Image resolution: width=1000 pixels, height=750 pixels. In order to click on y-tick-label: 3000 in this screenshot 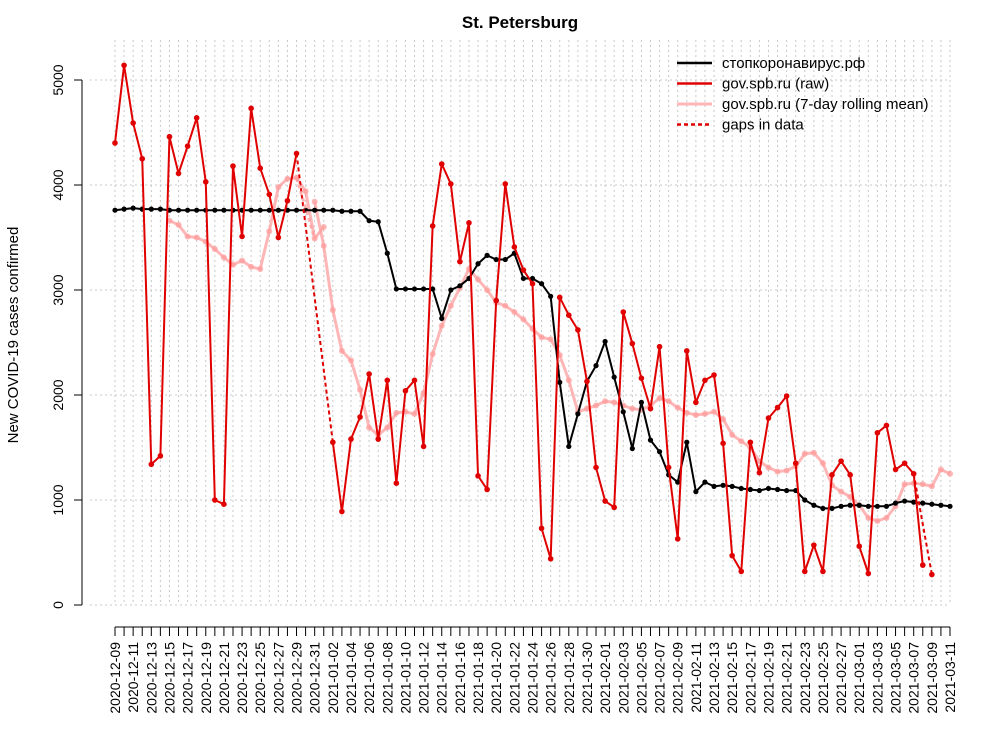, I will do `click(58, 289)`.